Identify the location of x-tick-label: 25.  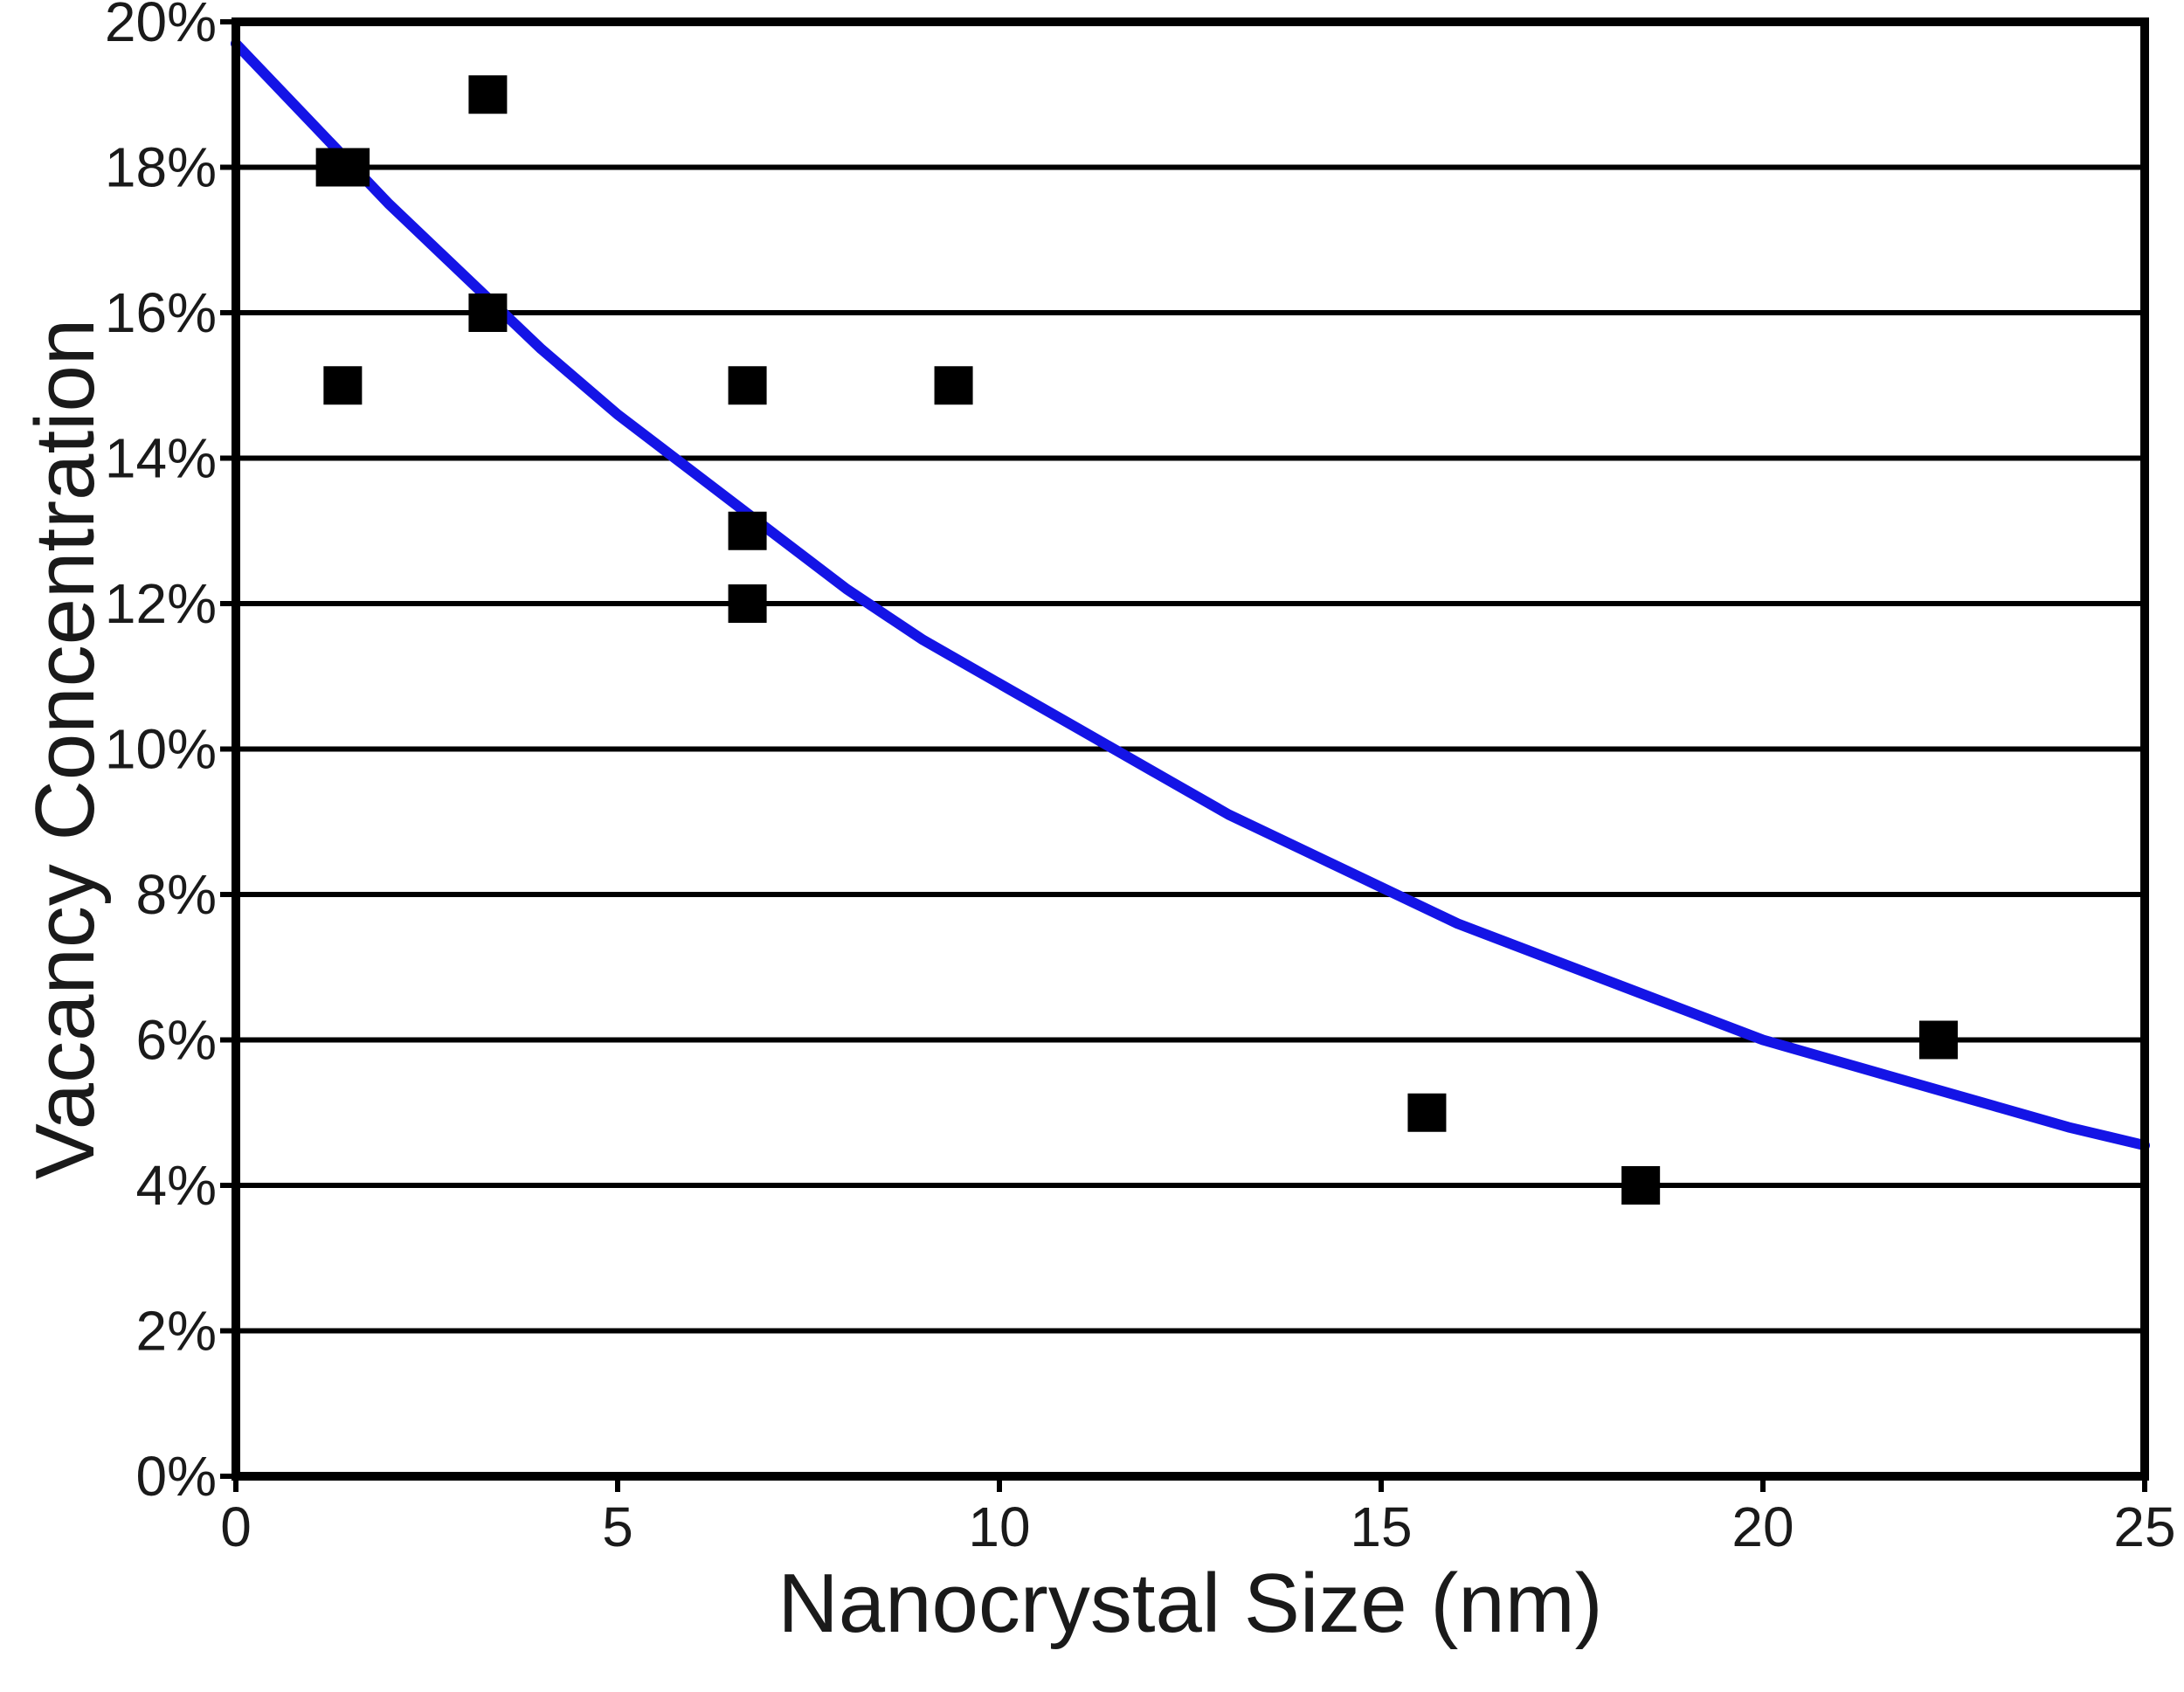
(2144, 1526).